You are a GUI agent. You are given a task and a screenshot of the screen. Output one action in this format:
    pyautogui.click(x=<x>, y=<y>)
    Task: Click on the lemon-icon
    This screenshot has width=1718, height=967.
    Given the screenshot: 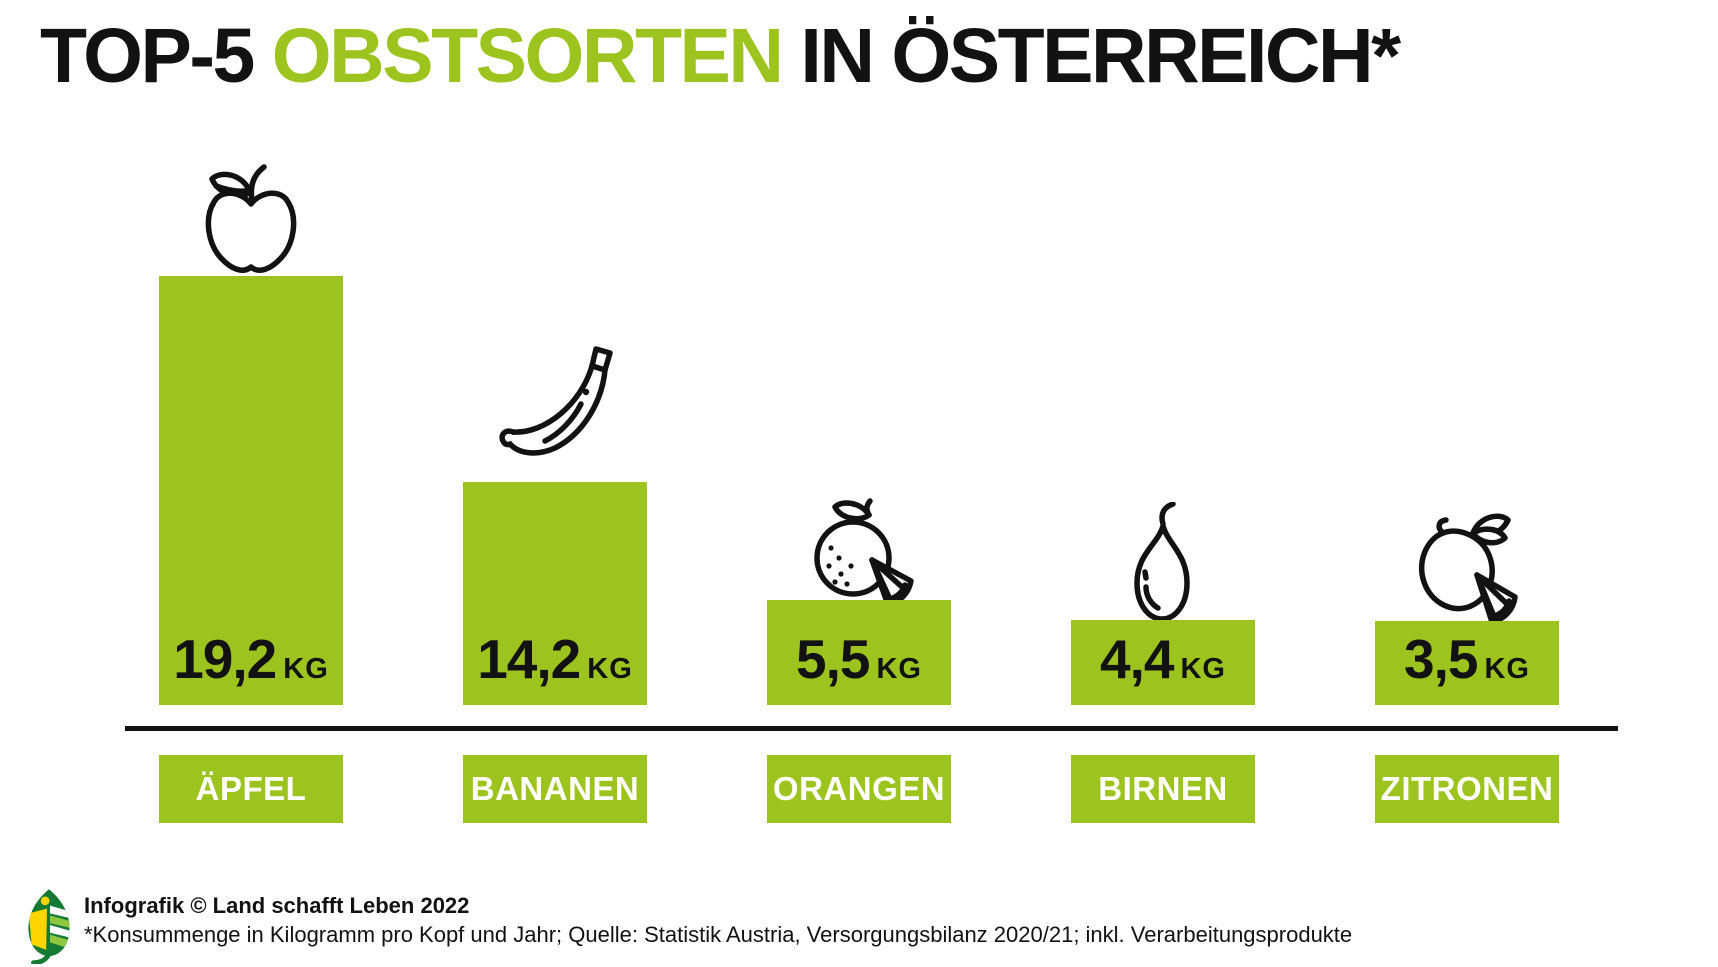 What is the action you would take?
    pyautogui.click(x=1464, y=569)
    